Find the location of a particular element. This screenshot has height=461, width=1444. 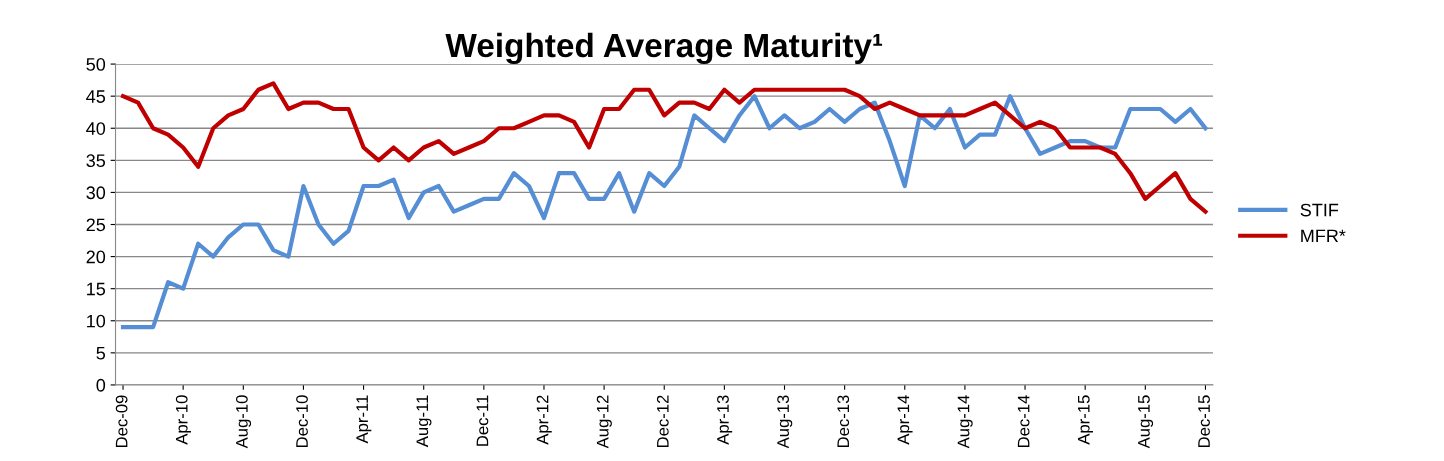

legend-label: STIF is located at coordinates (1319, 210).